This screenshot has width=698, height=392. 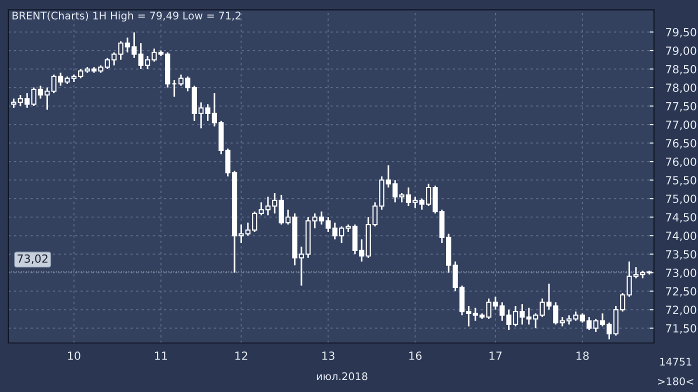 What do you see at coordinates (676, 362) in the screenshot?
I see `text: 14751` at bounding box center [676, 362].